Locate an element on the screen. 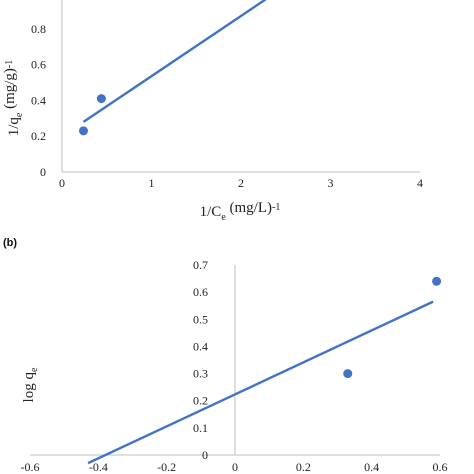 The height and width of the screenshot is (474, 474). y-tick-label: 0.5 is located at coordinates (200, 319).